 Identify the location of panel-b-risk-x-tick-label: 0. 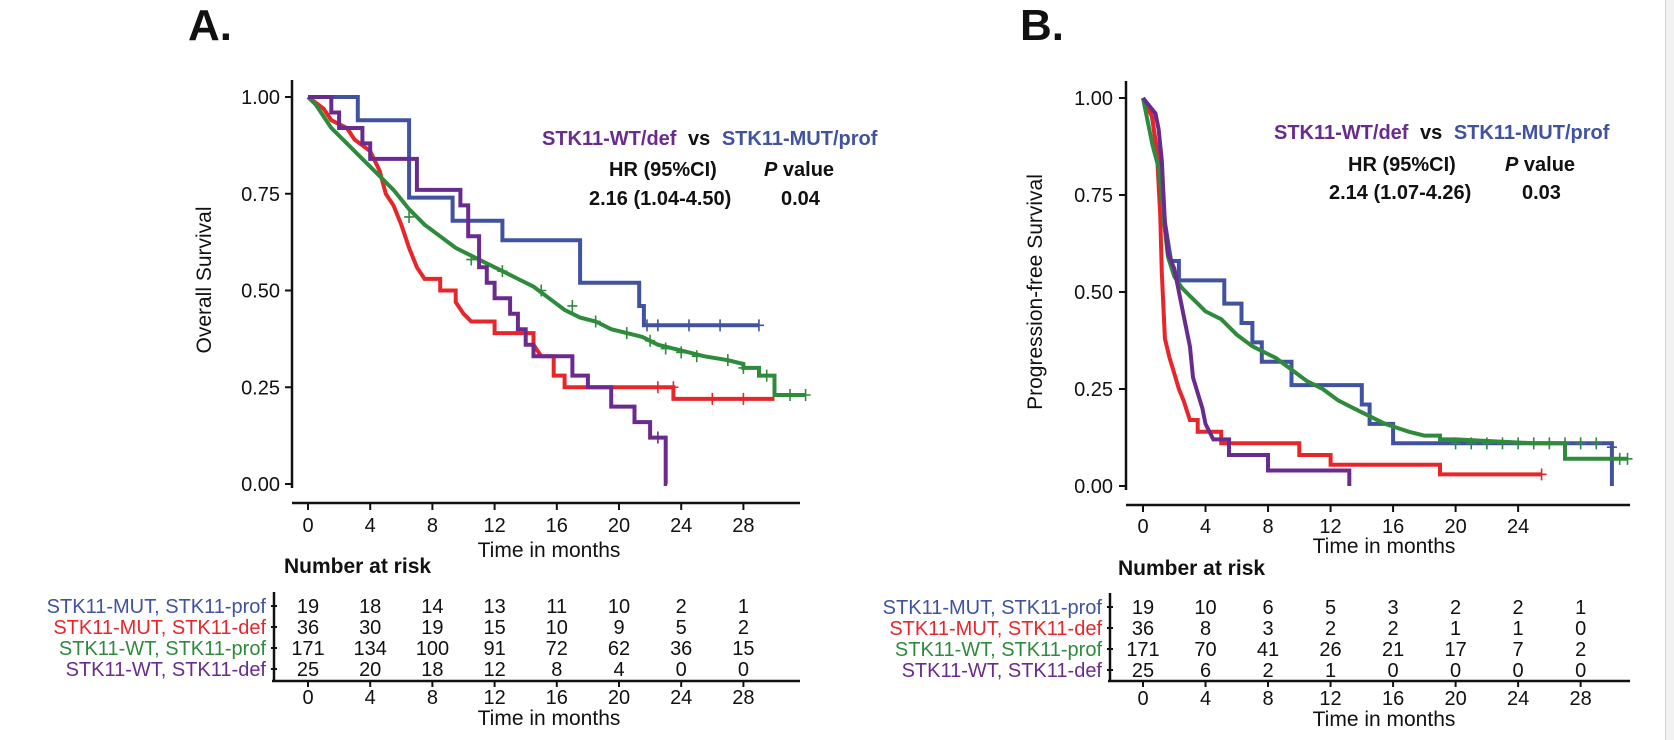
(1142, 699).